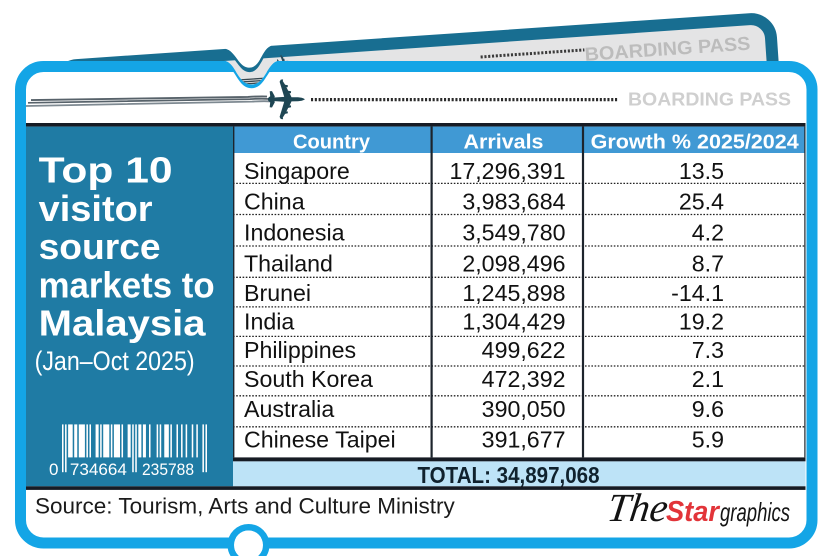 The image size is (823, 558). Describe the element at coordinates (708, 233) in the screenshot. I see `svg-text: 4.2` at that location.